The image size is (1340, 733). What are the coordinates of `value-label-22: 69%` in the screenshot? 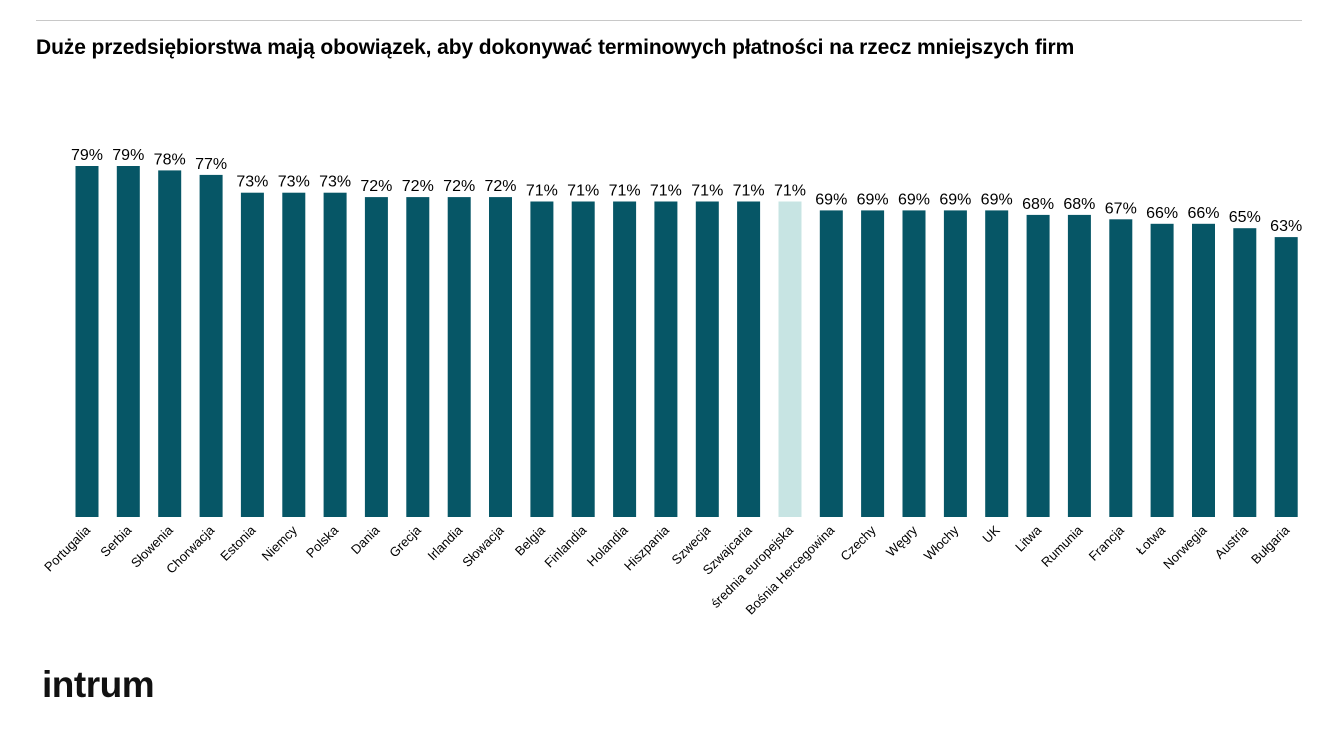 It's located at (997, 199).